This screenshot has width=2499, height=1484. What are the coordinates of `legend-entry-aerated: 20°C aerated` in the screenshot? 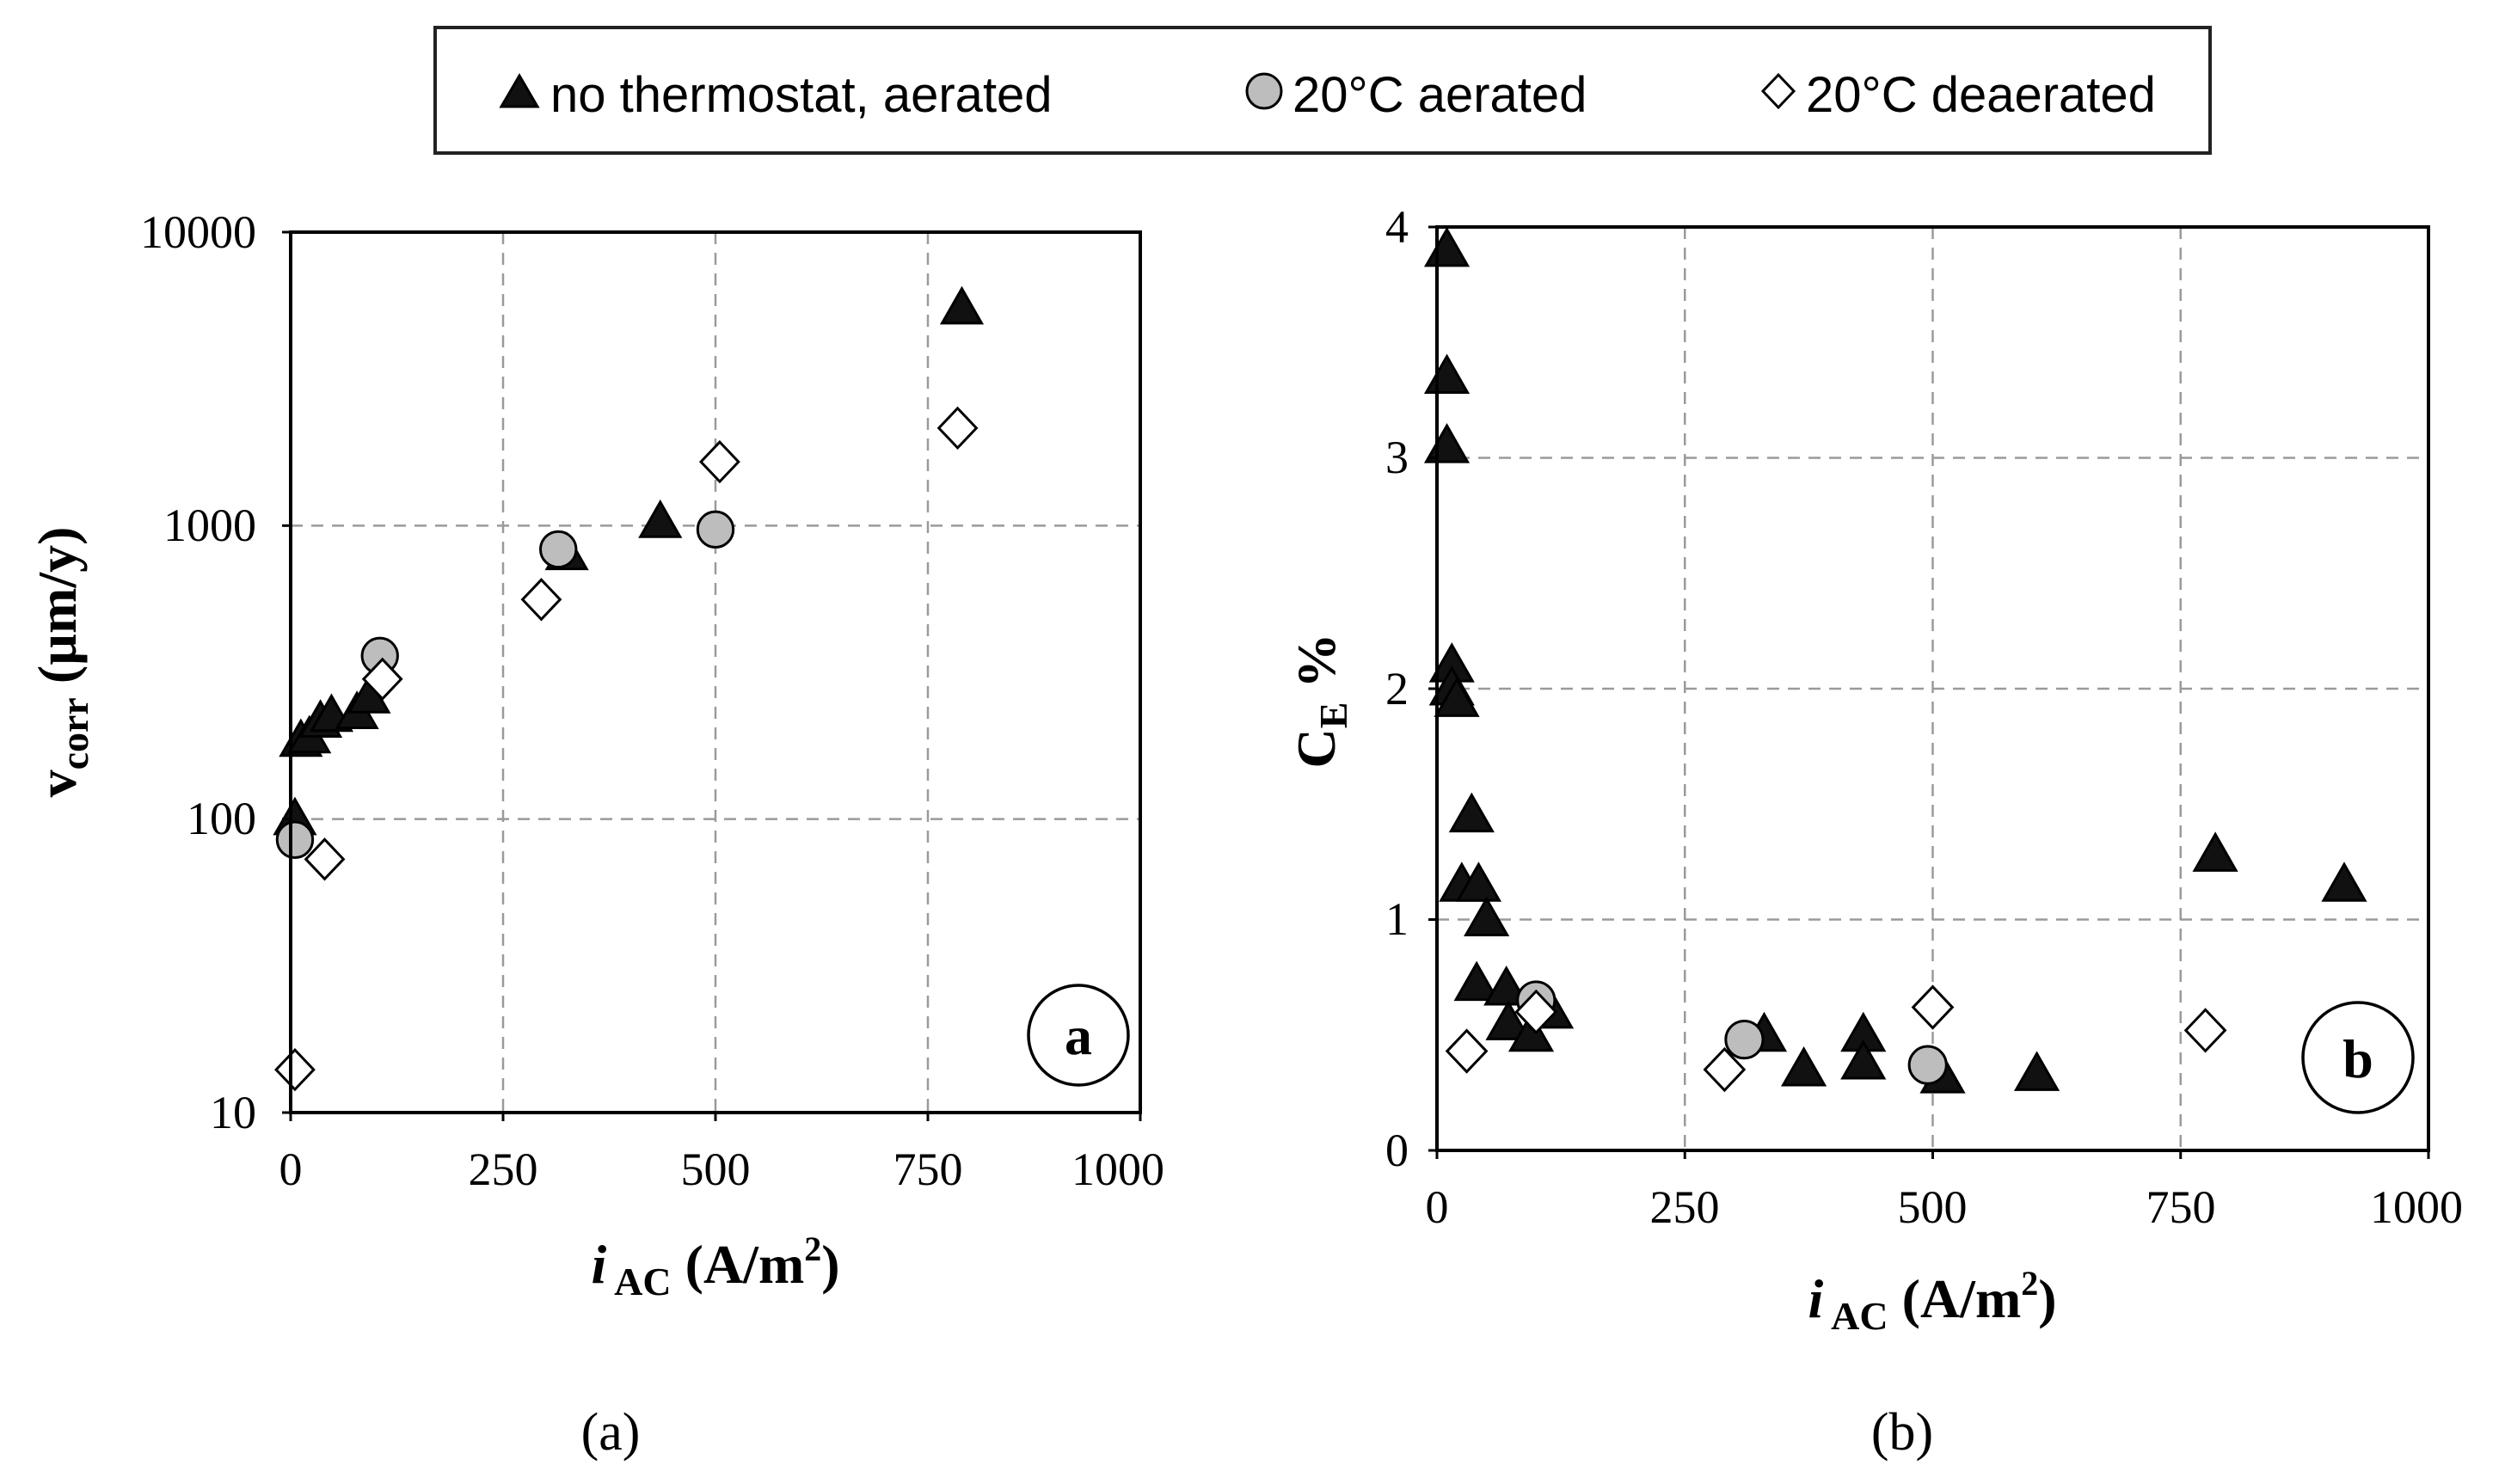 It's located at (1416, 95).